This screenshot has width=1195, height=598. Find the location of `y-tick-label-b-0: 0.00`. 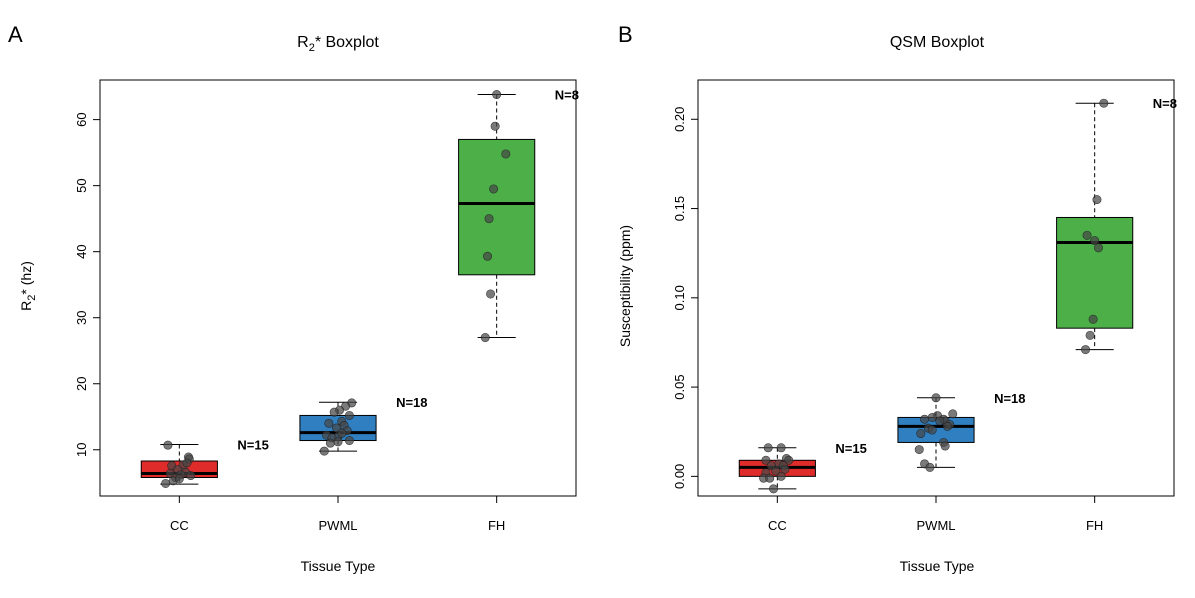

y-tick-label-b-0: 0.00 is located at coordinates (679, 476).